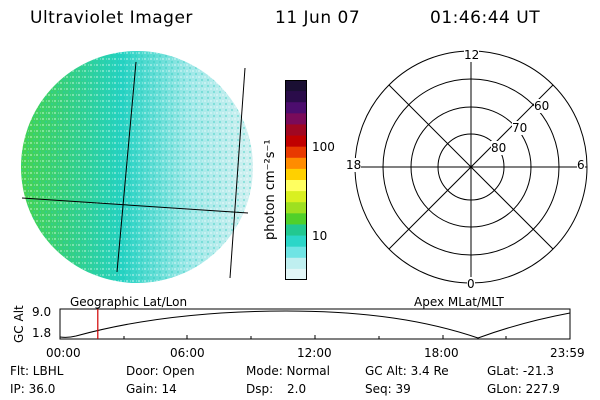 The height and width of the screenshot is (400, 600). What do you see at coordinates (19, 324) in the screenshot?
I see `altitude-ylabel: GC Alt` at bounding box center [19, 324].